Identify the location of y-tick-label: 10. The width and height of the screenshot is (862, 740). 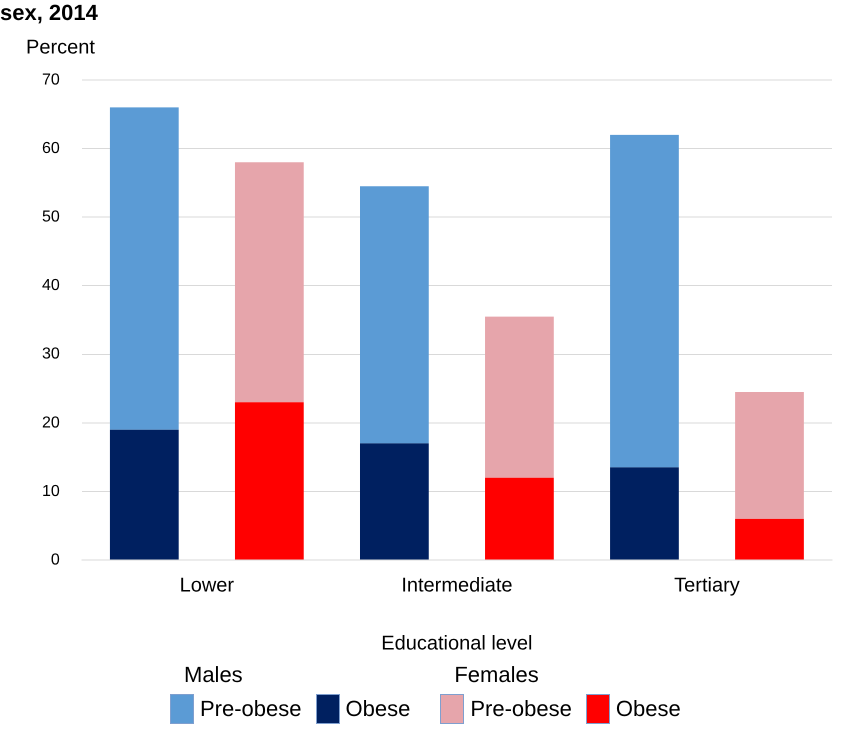
(51, 491).